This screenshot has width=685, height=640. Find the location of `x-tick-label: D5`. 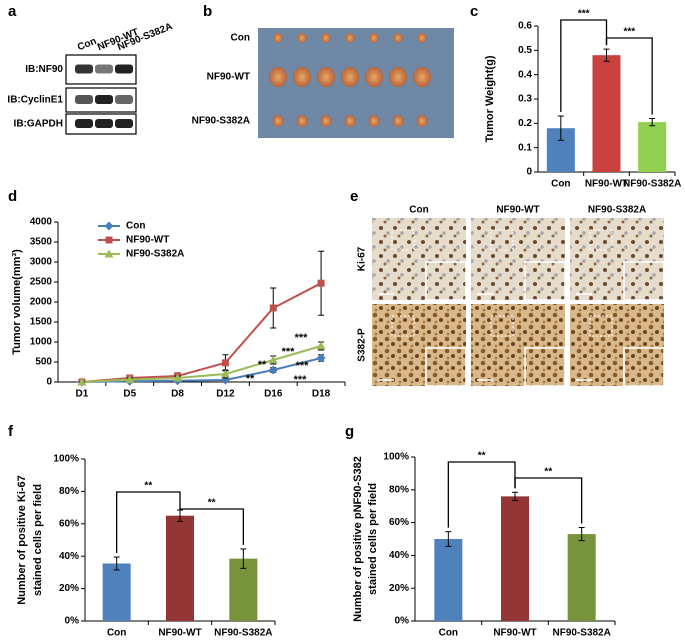

x-tick-label: D5 is located at coordinates (129, 394).